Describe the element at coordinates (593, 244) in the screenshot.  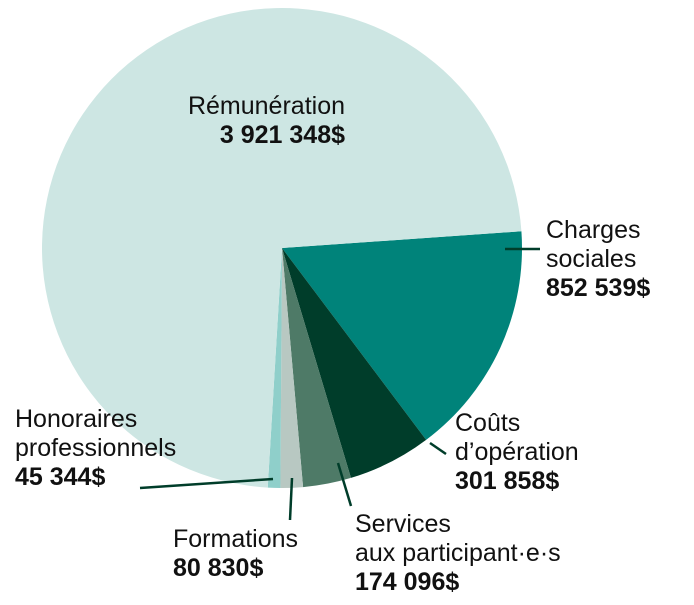
I see `category-name: Charges sociales` at that location.